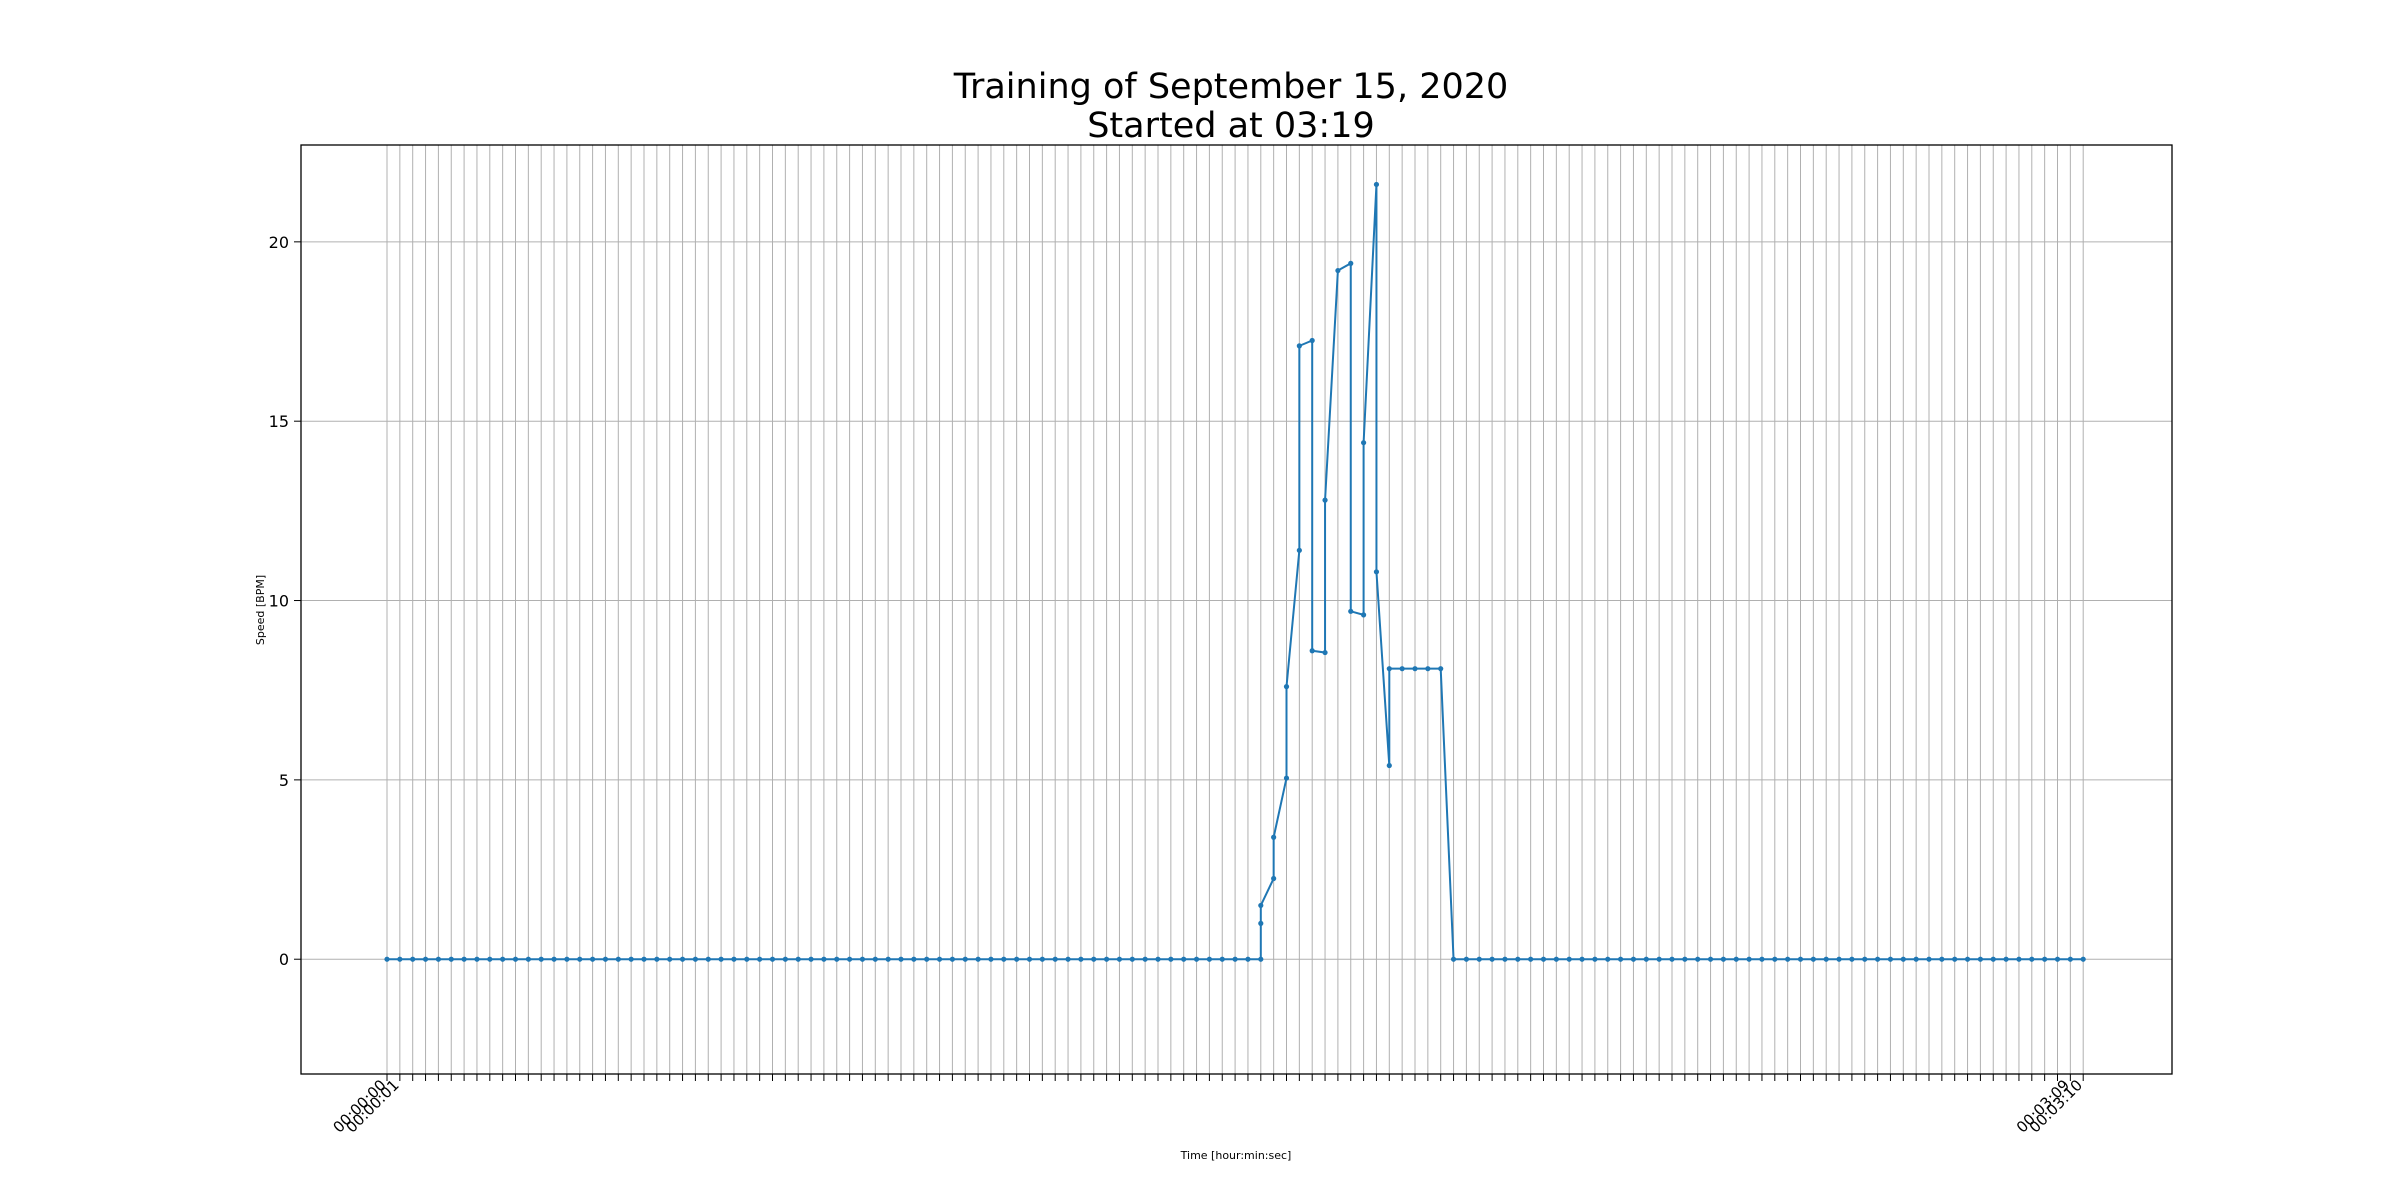 Image resolution: width=2400 pixels, height=1200 pixels. I want to click on x-axis-label: Time [hour:min:sec], so click(1236, 1155).